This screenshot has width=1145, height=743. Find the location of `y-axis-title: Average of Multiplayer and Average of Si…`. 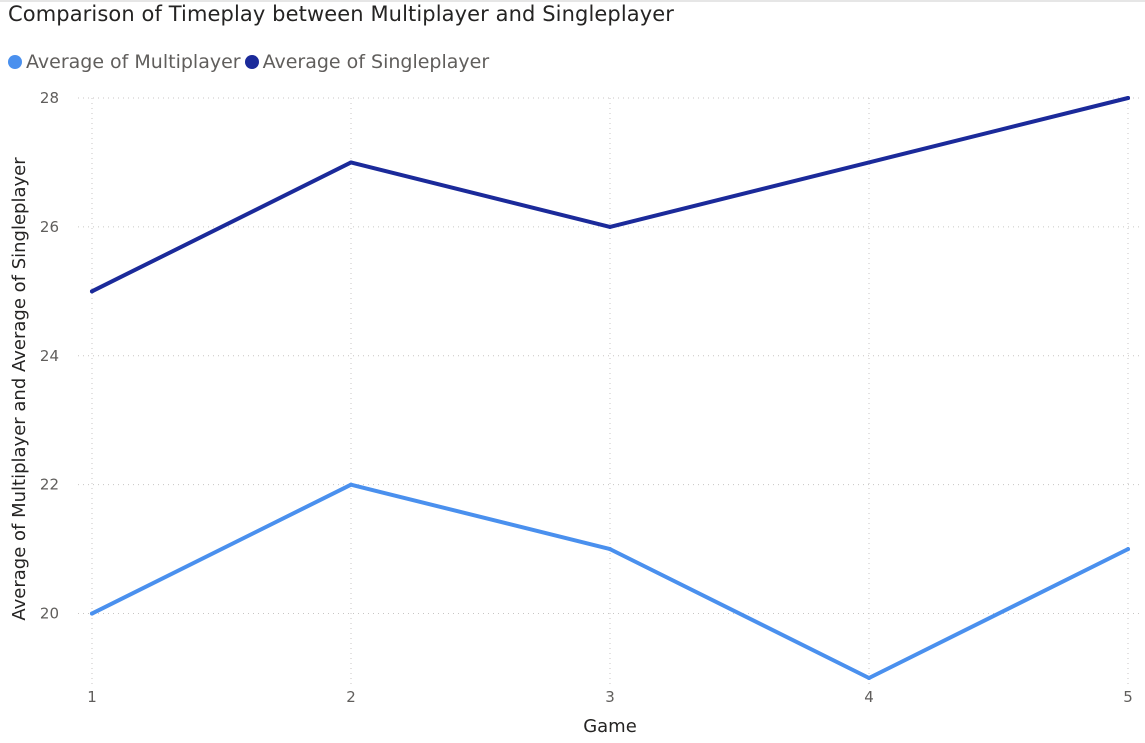

y-axis-title: Average of Multiplayer and Average of Si… is located at coordinates (19, 389).